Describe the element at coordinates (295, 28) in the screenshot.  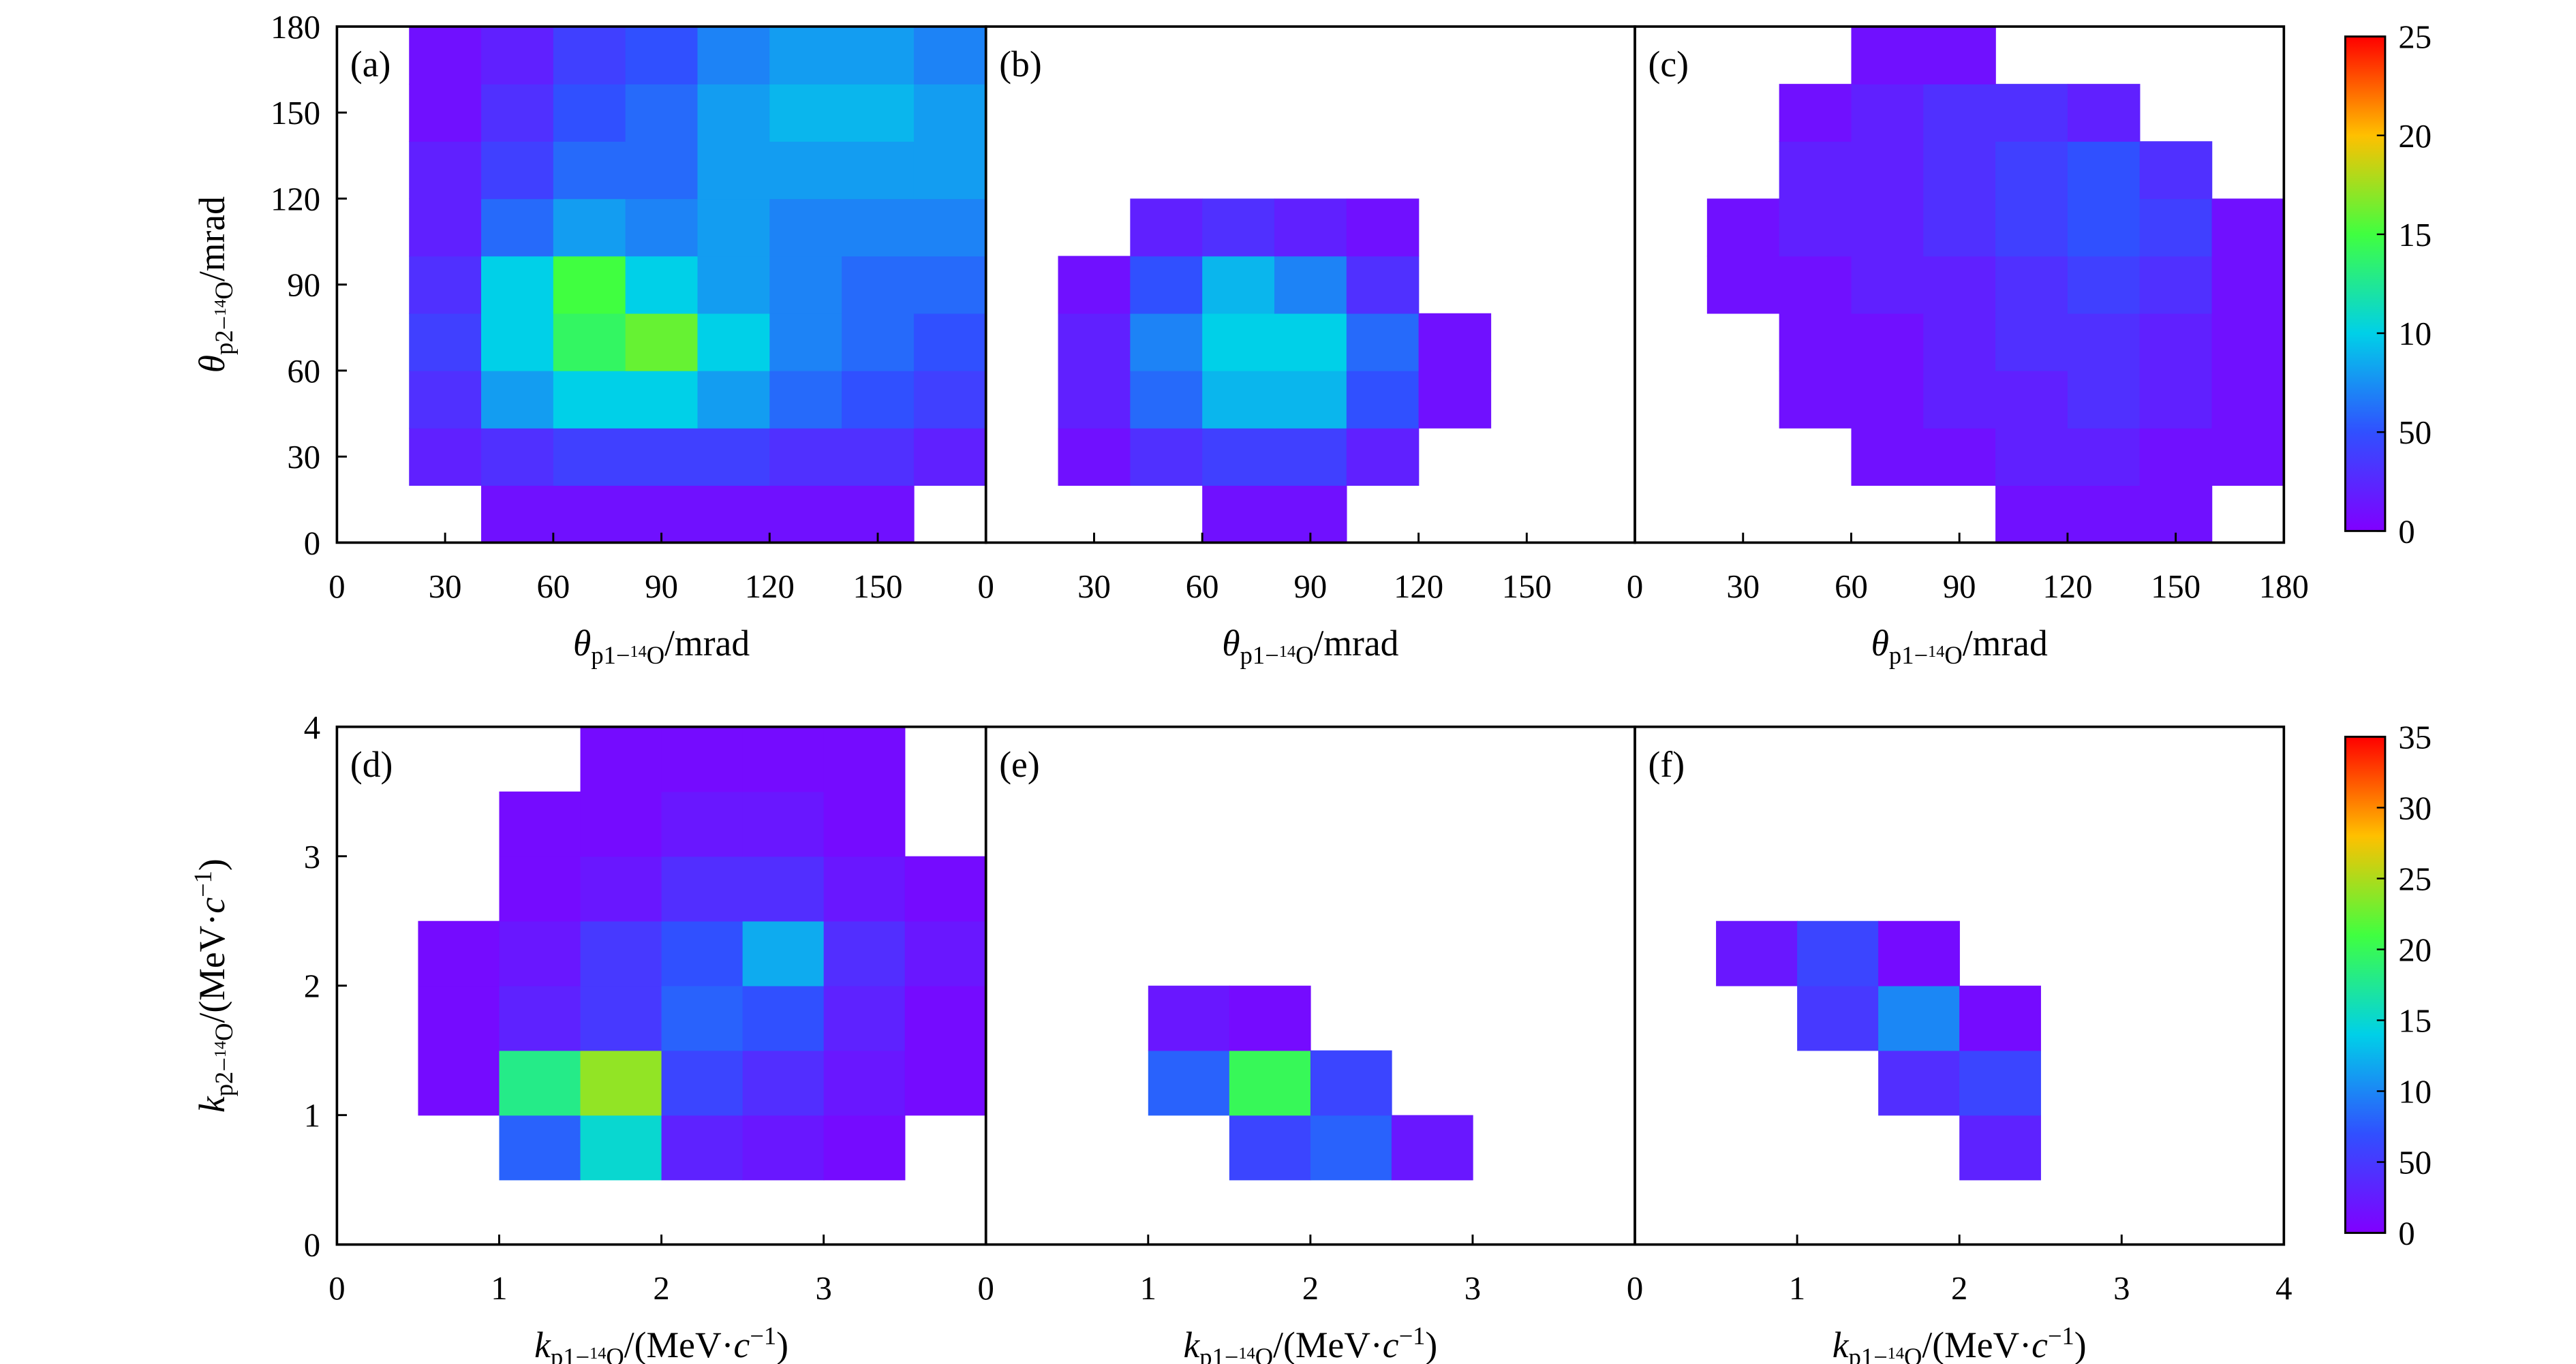
I see `y-tick-label: 180` at that location.